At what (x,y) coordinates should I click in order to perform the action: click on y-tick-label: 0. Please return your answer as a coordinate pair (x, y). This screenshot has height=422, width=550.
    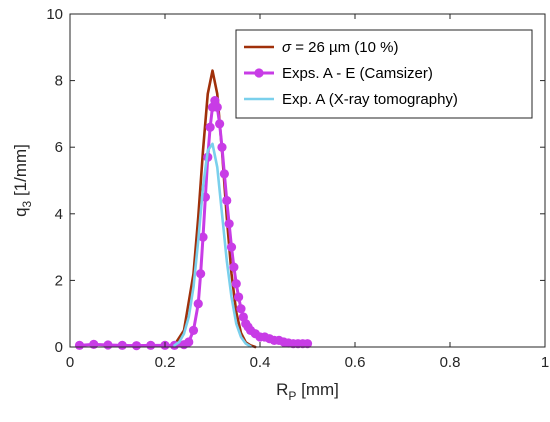
    Looking at the image, I should click on (59, 347).